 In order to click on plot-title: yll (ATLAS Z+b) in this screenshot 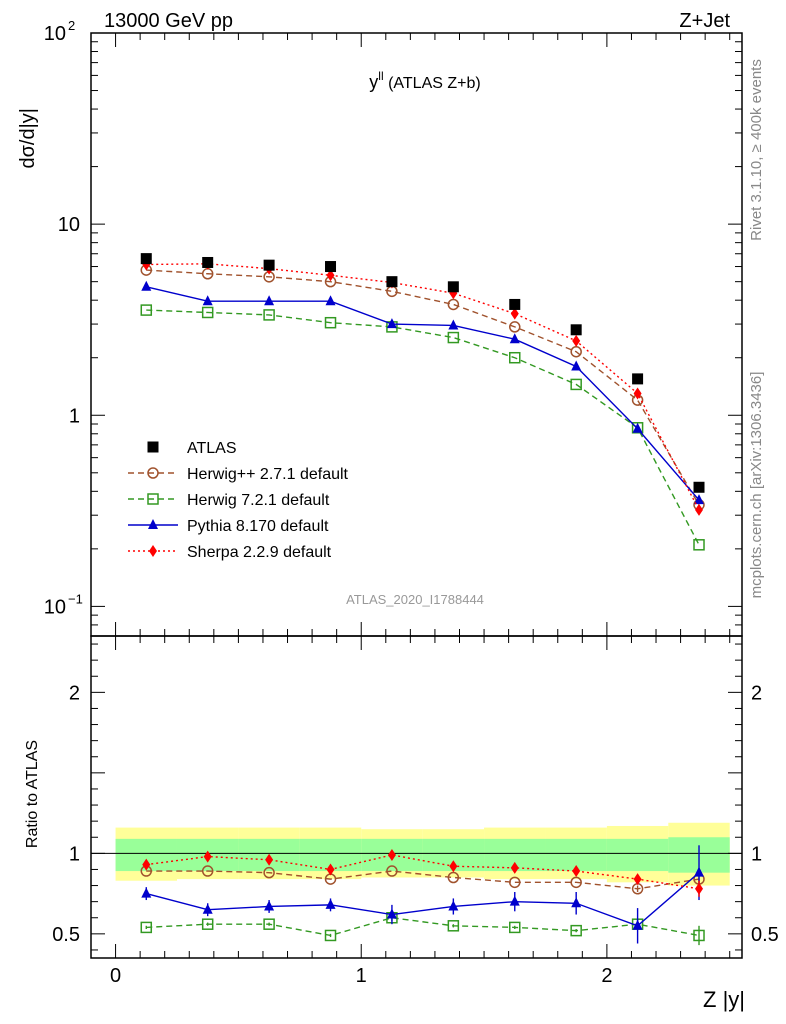, I will do `click(424, 80)`.